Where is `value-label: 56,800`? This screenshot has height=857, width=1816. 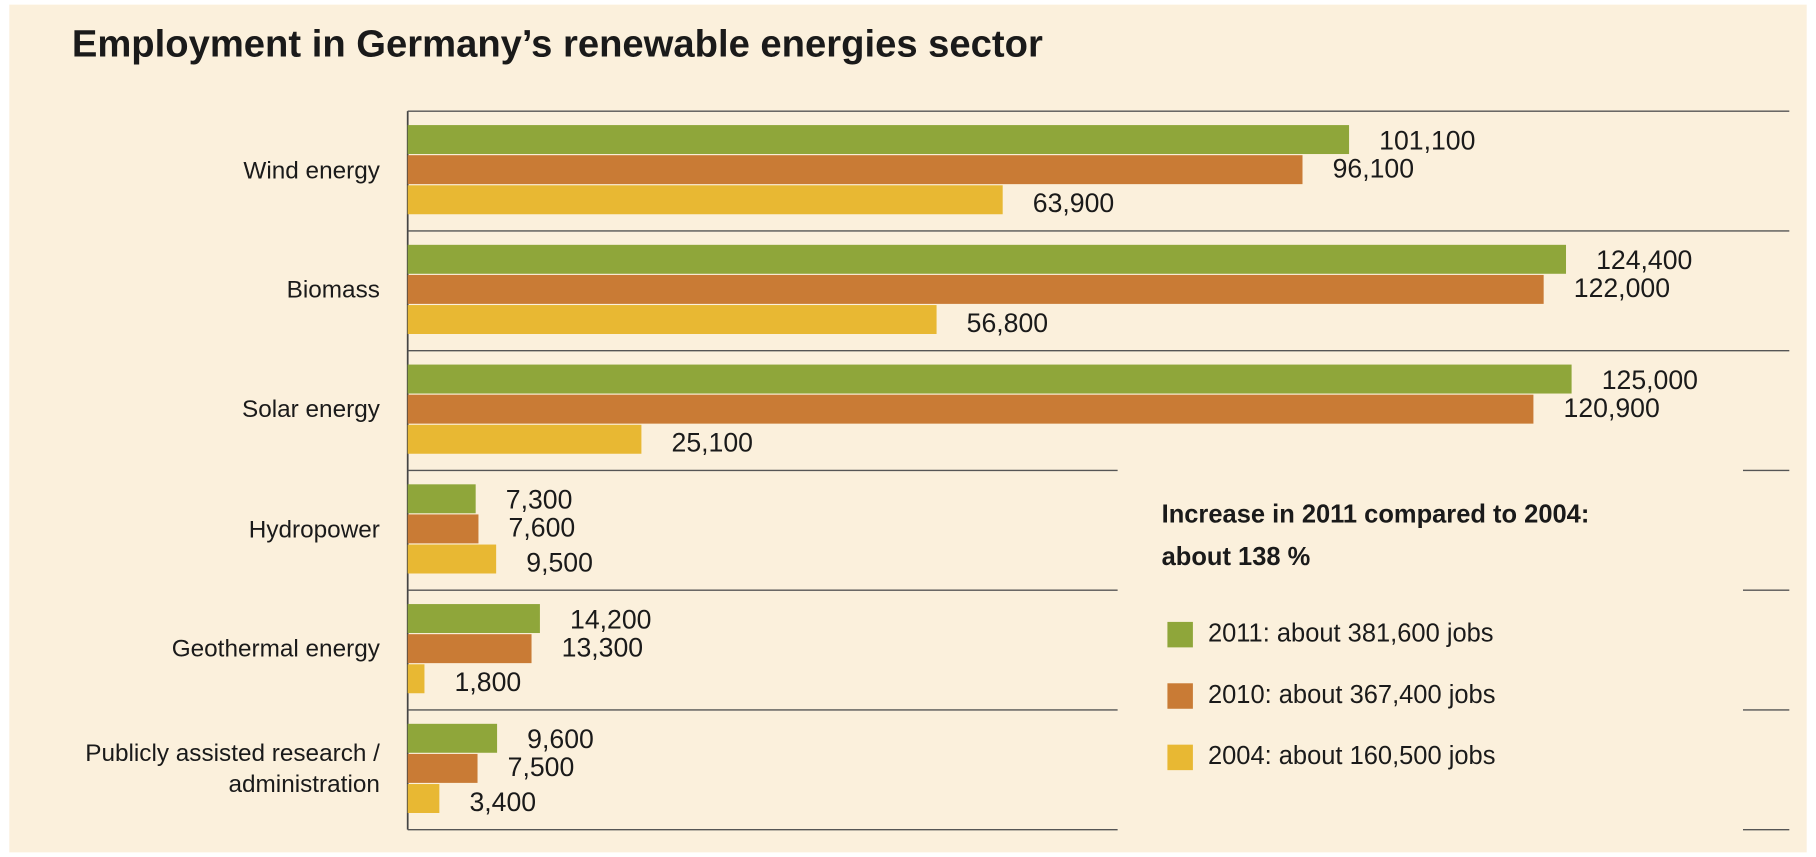 value-label: 56,800 is located at coordinates (1007, 323).